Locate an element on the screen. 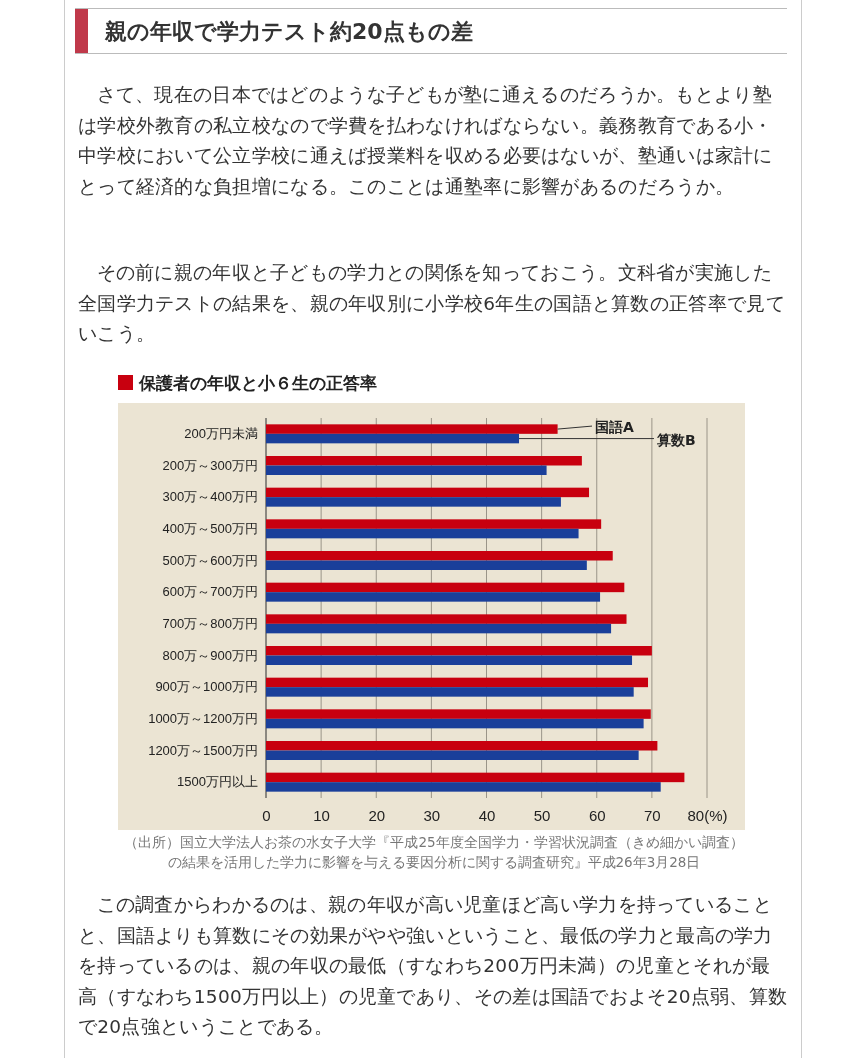  y-tick-label: 1500万円以上 is located at coordinates (217, 782).